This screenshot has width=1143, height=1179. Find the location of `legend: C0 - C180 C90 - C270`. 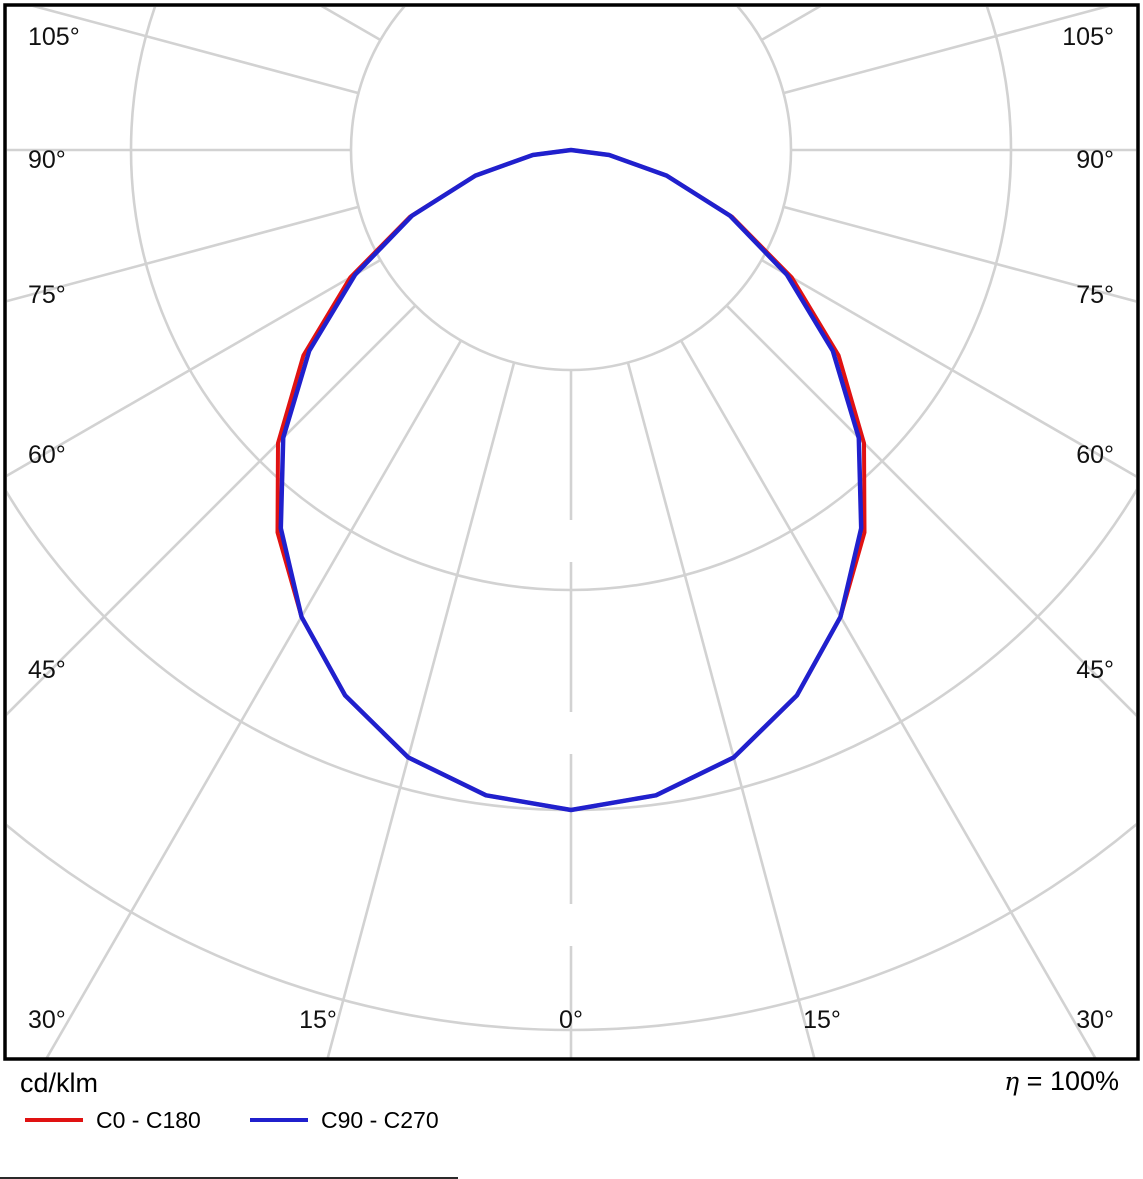

legend: C0 - C180 C90 - C270 is located at coordinates (571, 1120).